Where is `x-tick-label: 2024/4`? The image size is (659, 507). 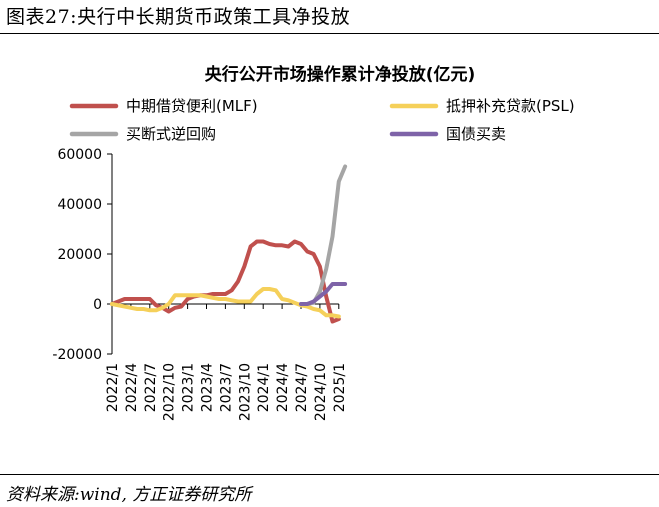
x-tick-label: 2024/4 is located at coordinates (283, 387).